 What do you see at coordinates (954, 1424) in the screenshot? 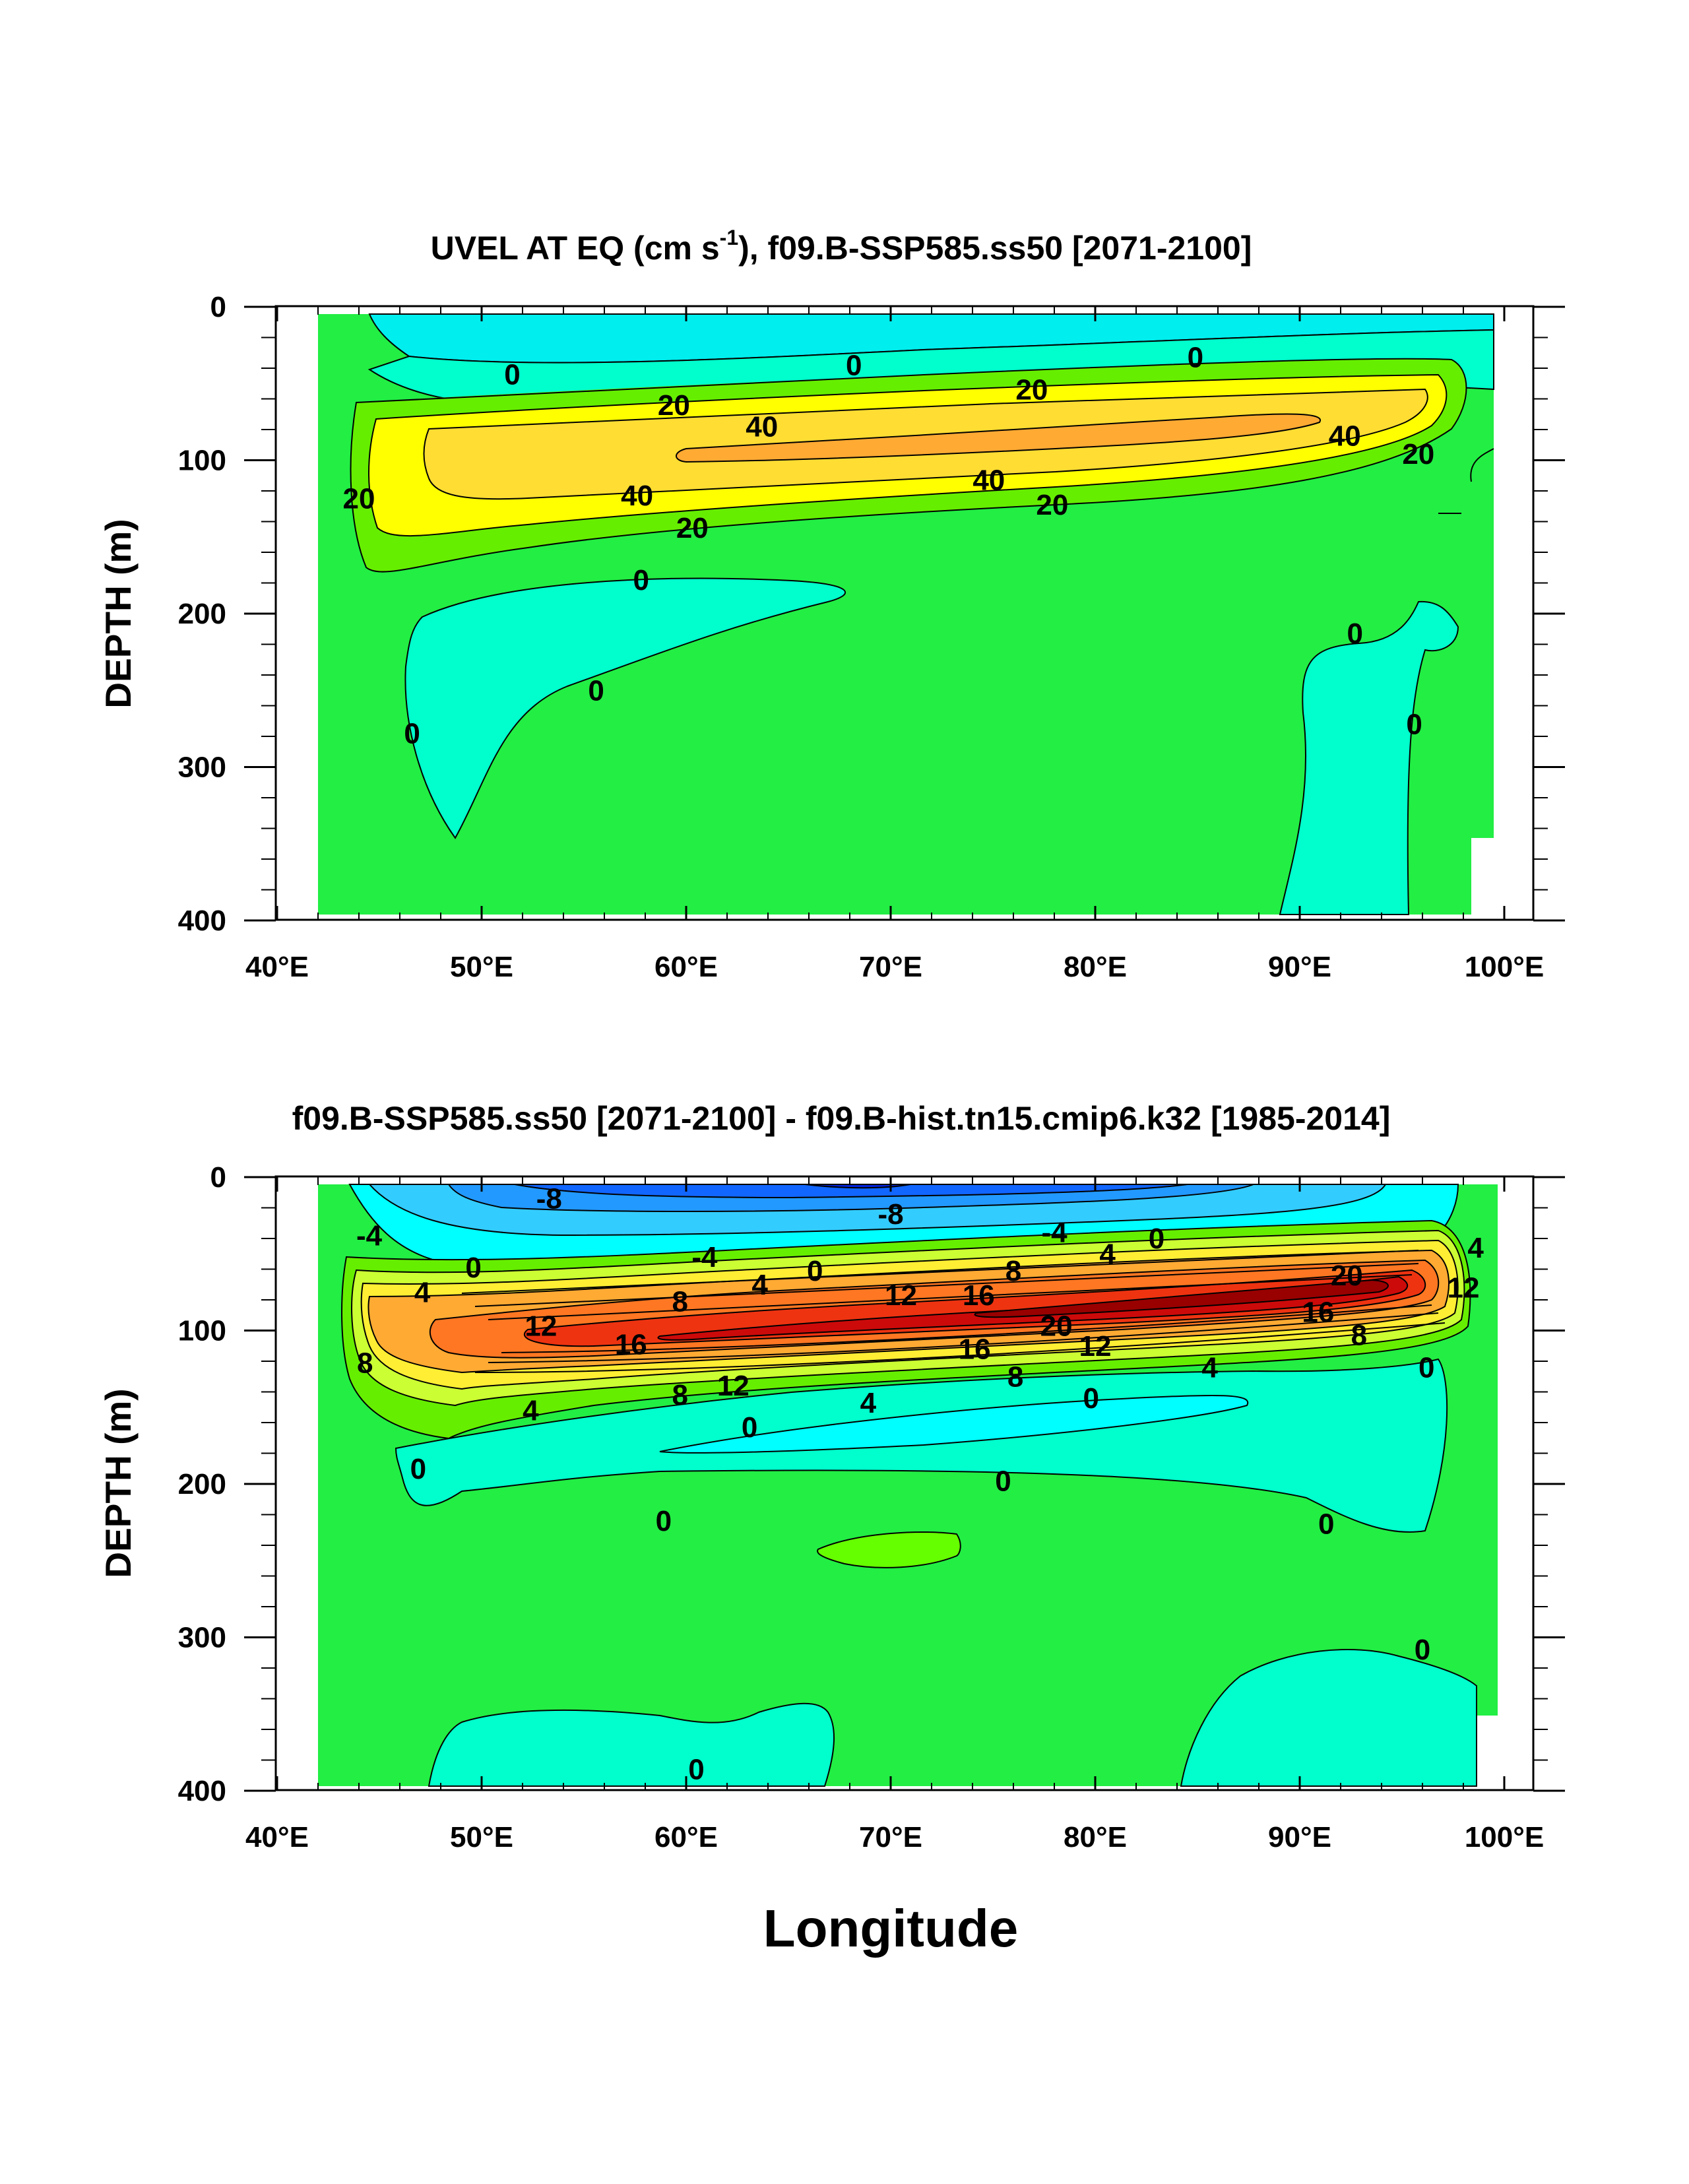
I see `contour-fill-neg-center` at bounding box center [954, 1424].